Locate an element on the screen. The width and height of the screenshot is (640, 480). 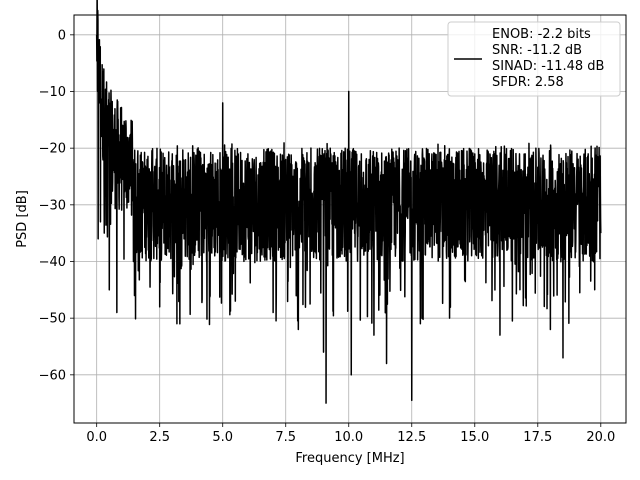
legend-enob-text: ENOB: -2.2 bits is located at coordinates (541, 34).